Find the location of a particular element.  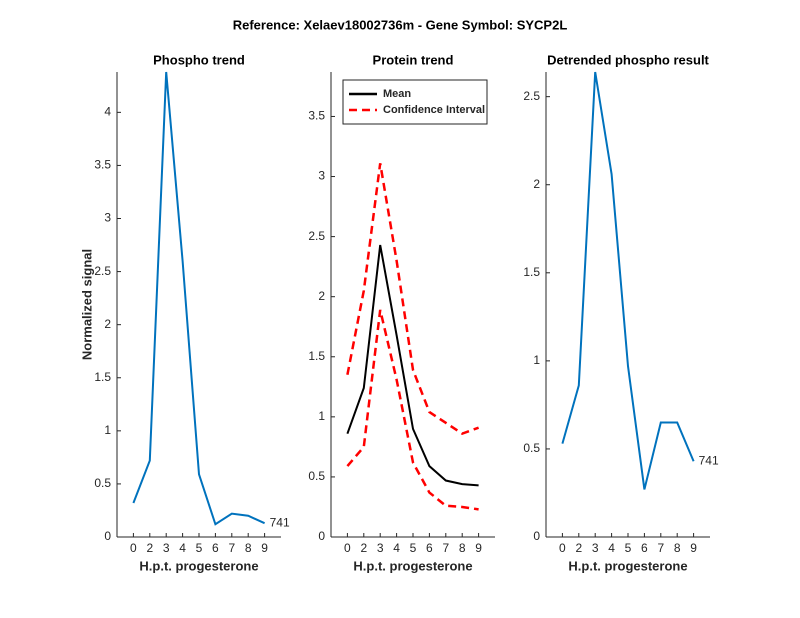

subplot-title: Protein trend is located at coordinates (413, 59).